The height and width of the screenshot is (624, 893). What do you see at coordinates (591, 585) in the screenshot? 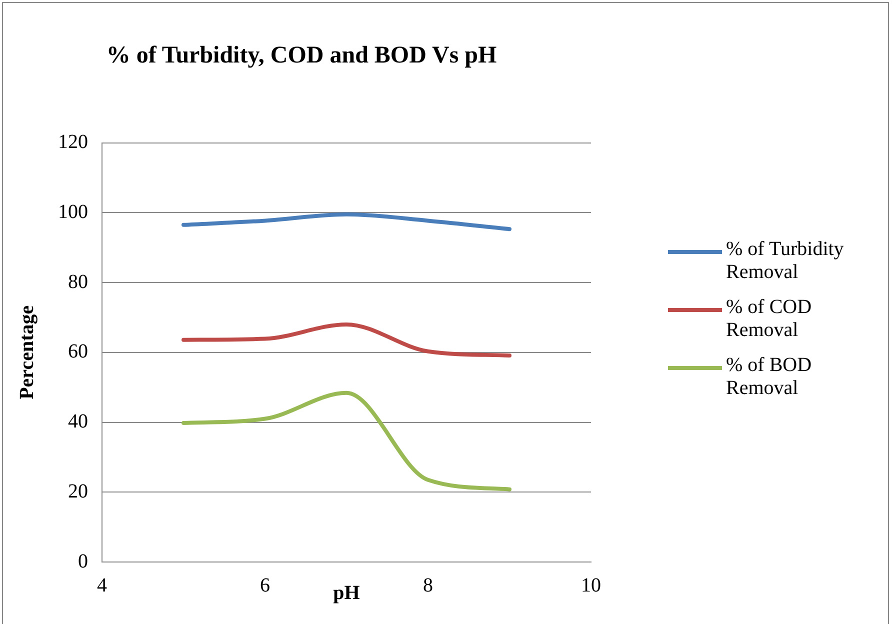
I see `x-tick-label: 10` at bounding box center [591, 585].